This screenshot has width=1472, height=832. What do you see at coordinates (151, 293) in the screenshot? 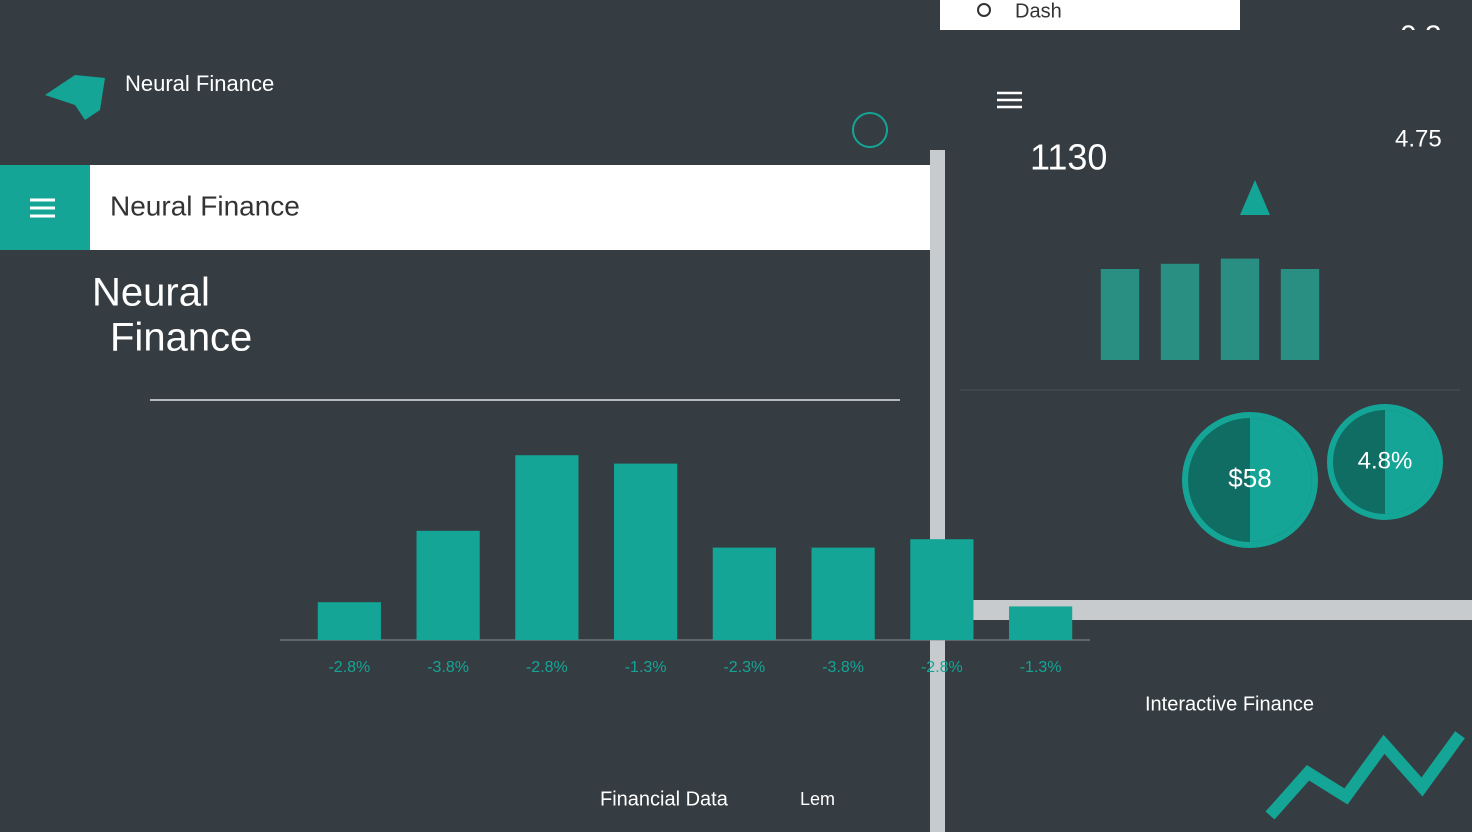
I see `hero-title: Neural` at bounding box center [151, 293].